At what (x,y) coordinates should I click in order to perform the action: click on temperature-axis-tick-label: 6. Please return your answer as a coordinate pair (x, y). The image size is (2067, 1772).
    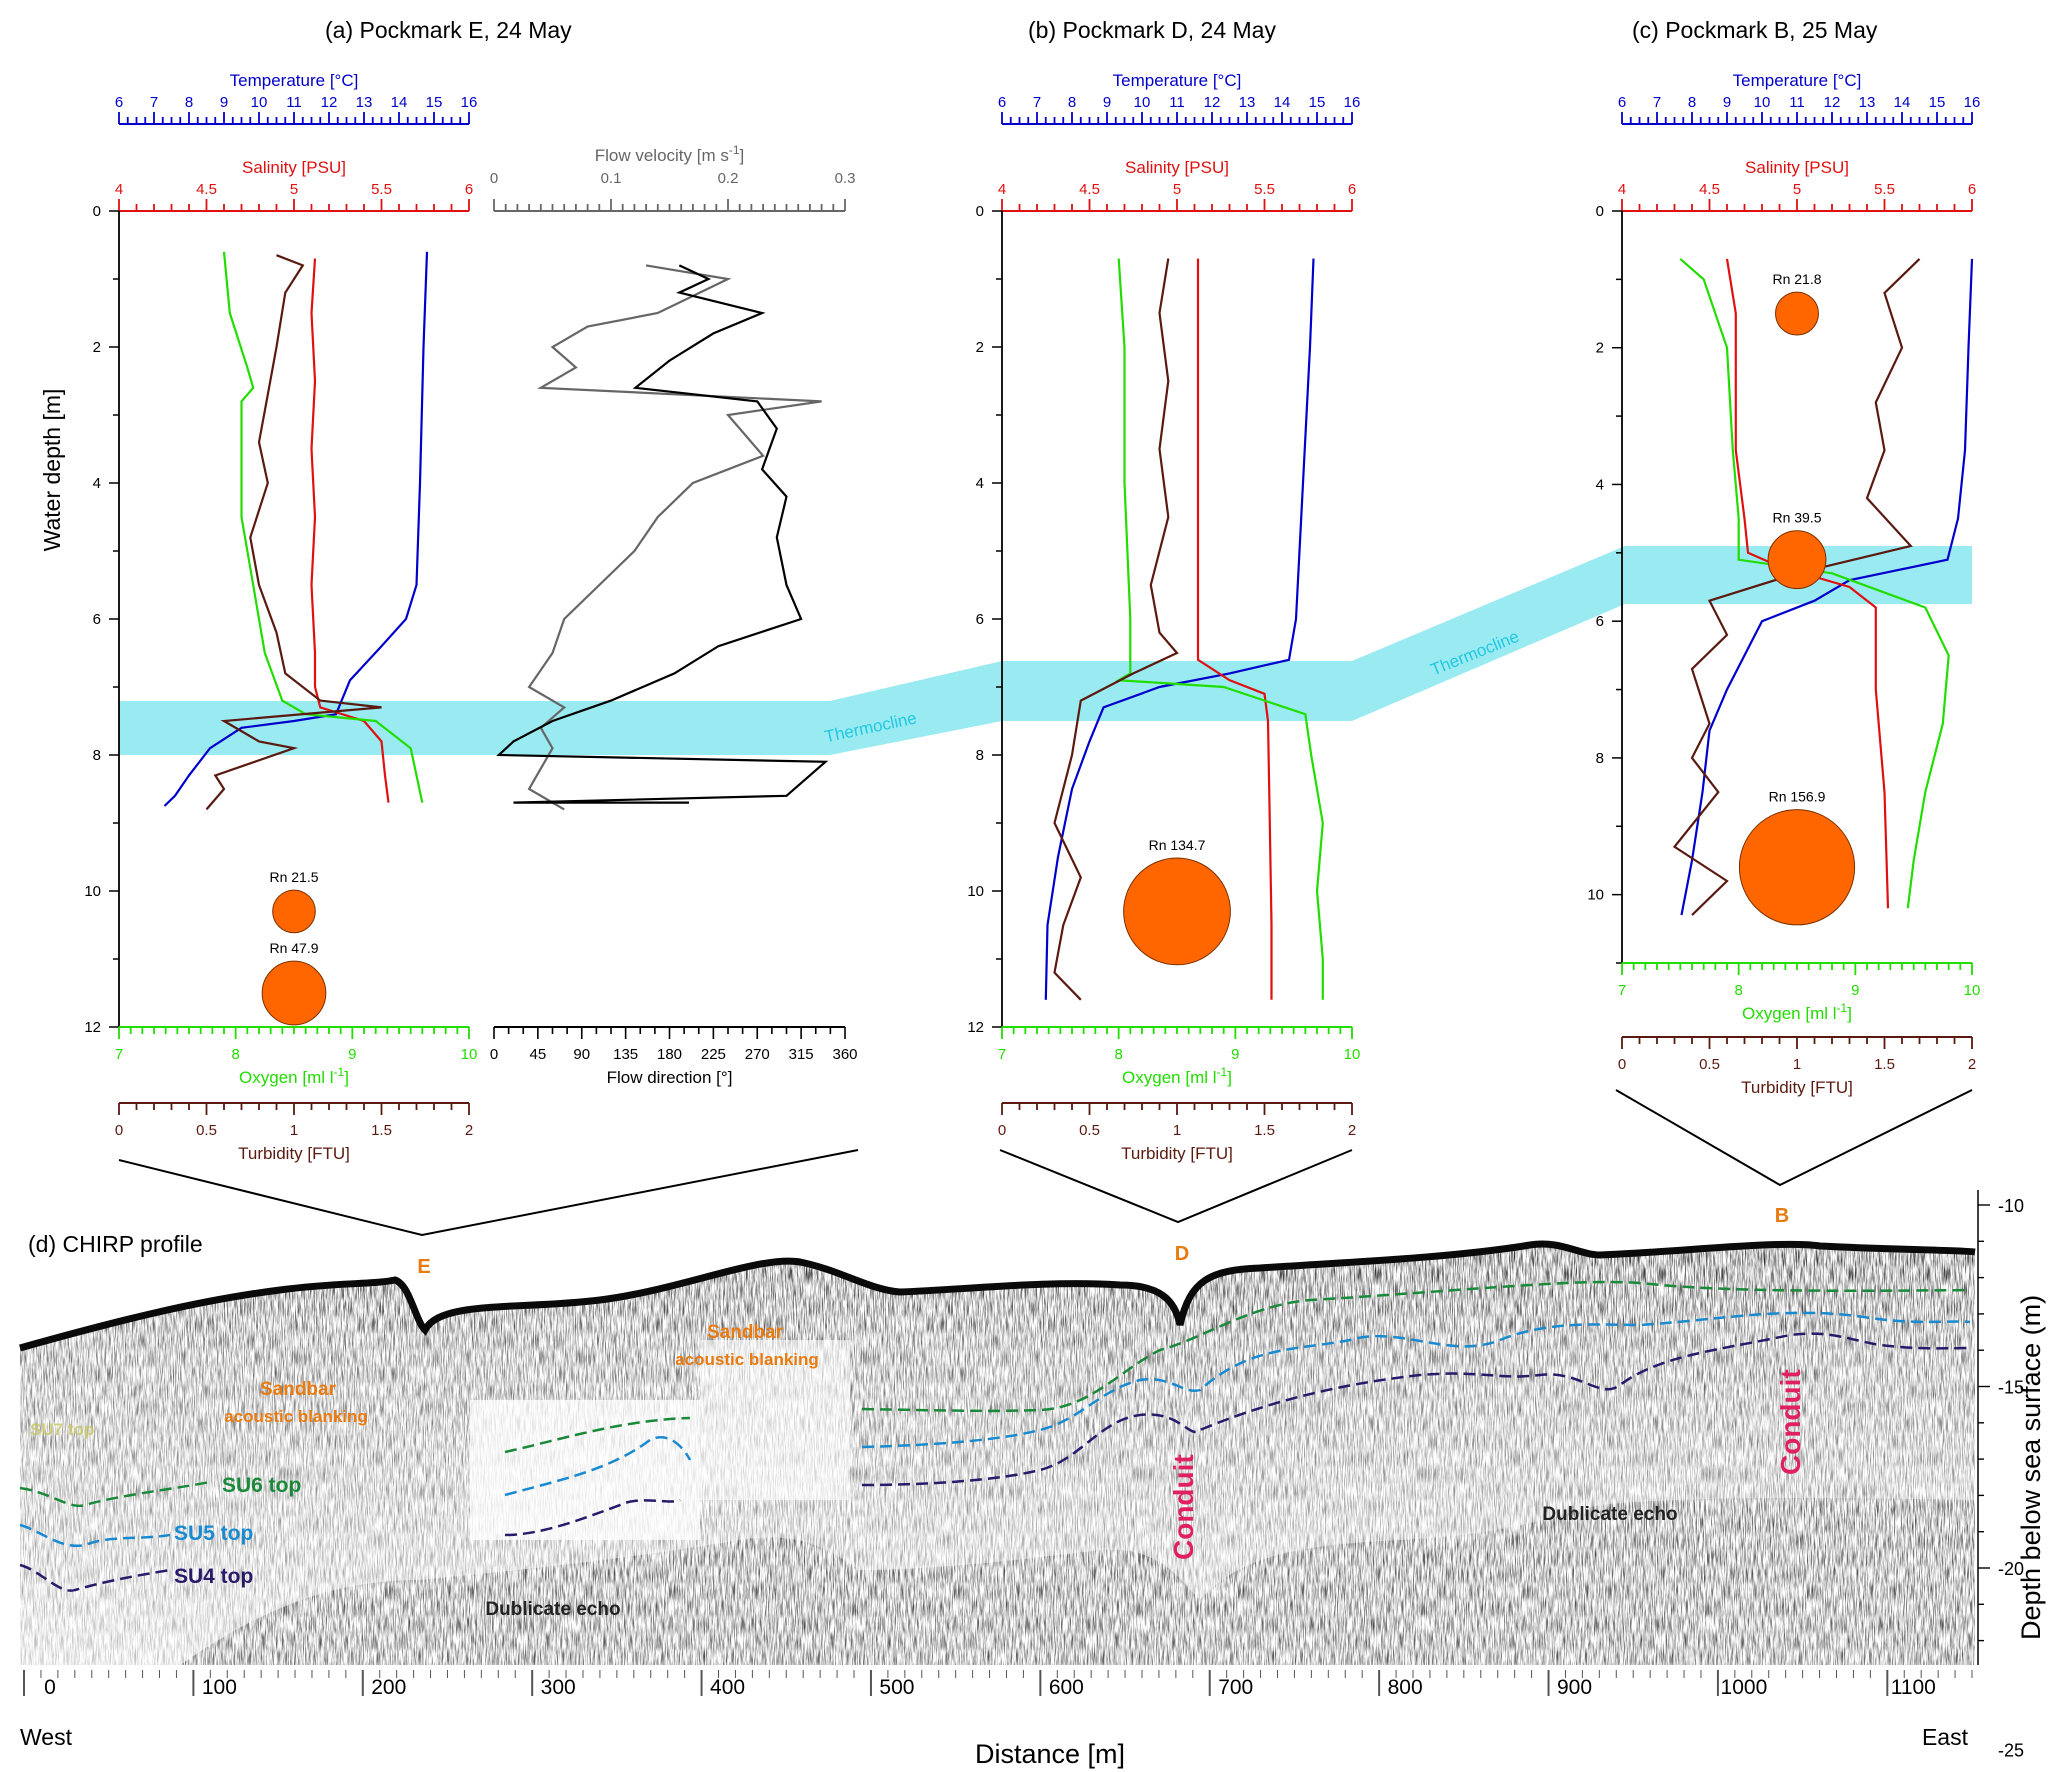
    Looking at the image, I should click on (1622, 102).